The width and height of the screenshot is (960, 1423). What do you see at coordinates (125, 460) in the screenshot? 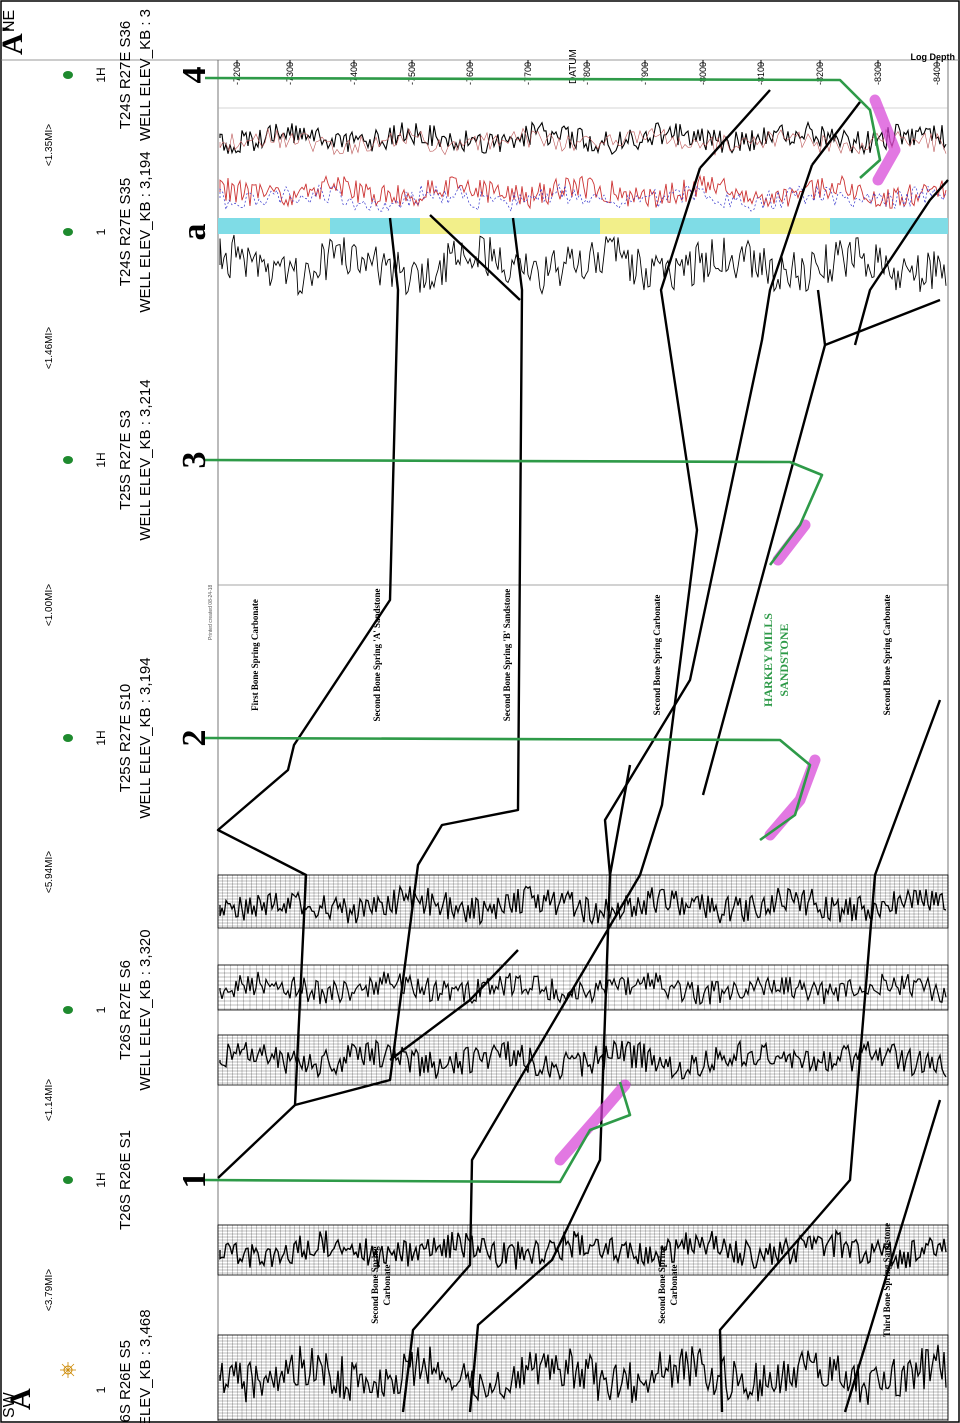
I see `well-name: T25S R27E S3` at bounding box center [125, 460].